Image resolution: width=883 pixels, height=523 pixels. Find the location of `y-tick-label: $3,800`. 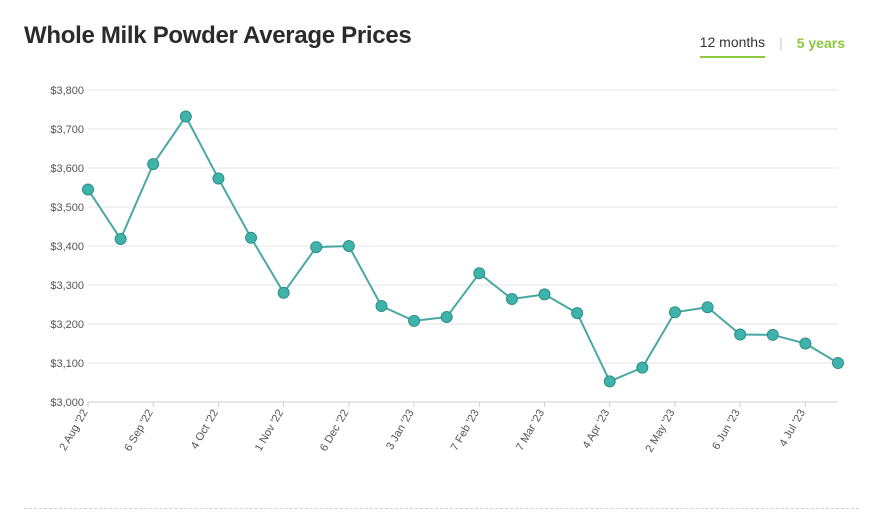

y-tick-label: $3,800 is located at coordinates (67, 91).